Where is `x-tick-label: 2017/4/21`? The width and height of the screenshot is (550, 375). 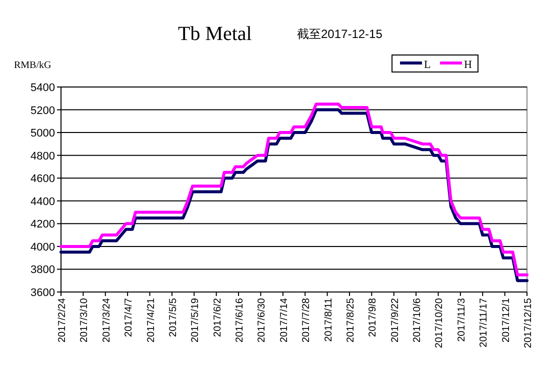
x-tick-label: 2017/4/21 is located at coordinates (151, 320).